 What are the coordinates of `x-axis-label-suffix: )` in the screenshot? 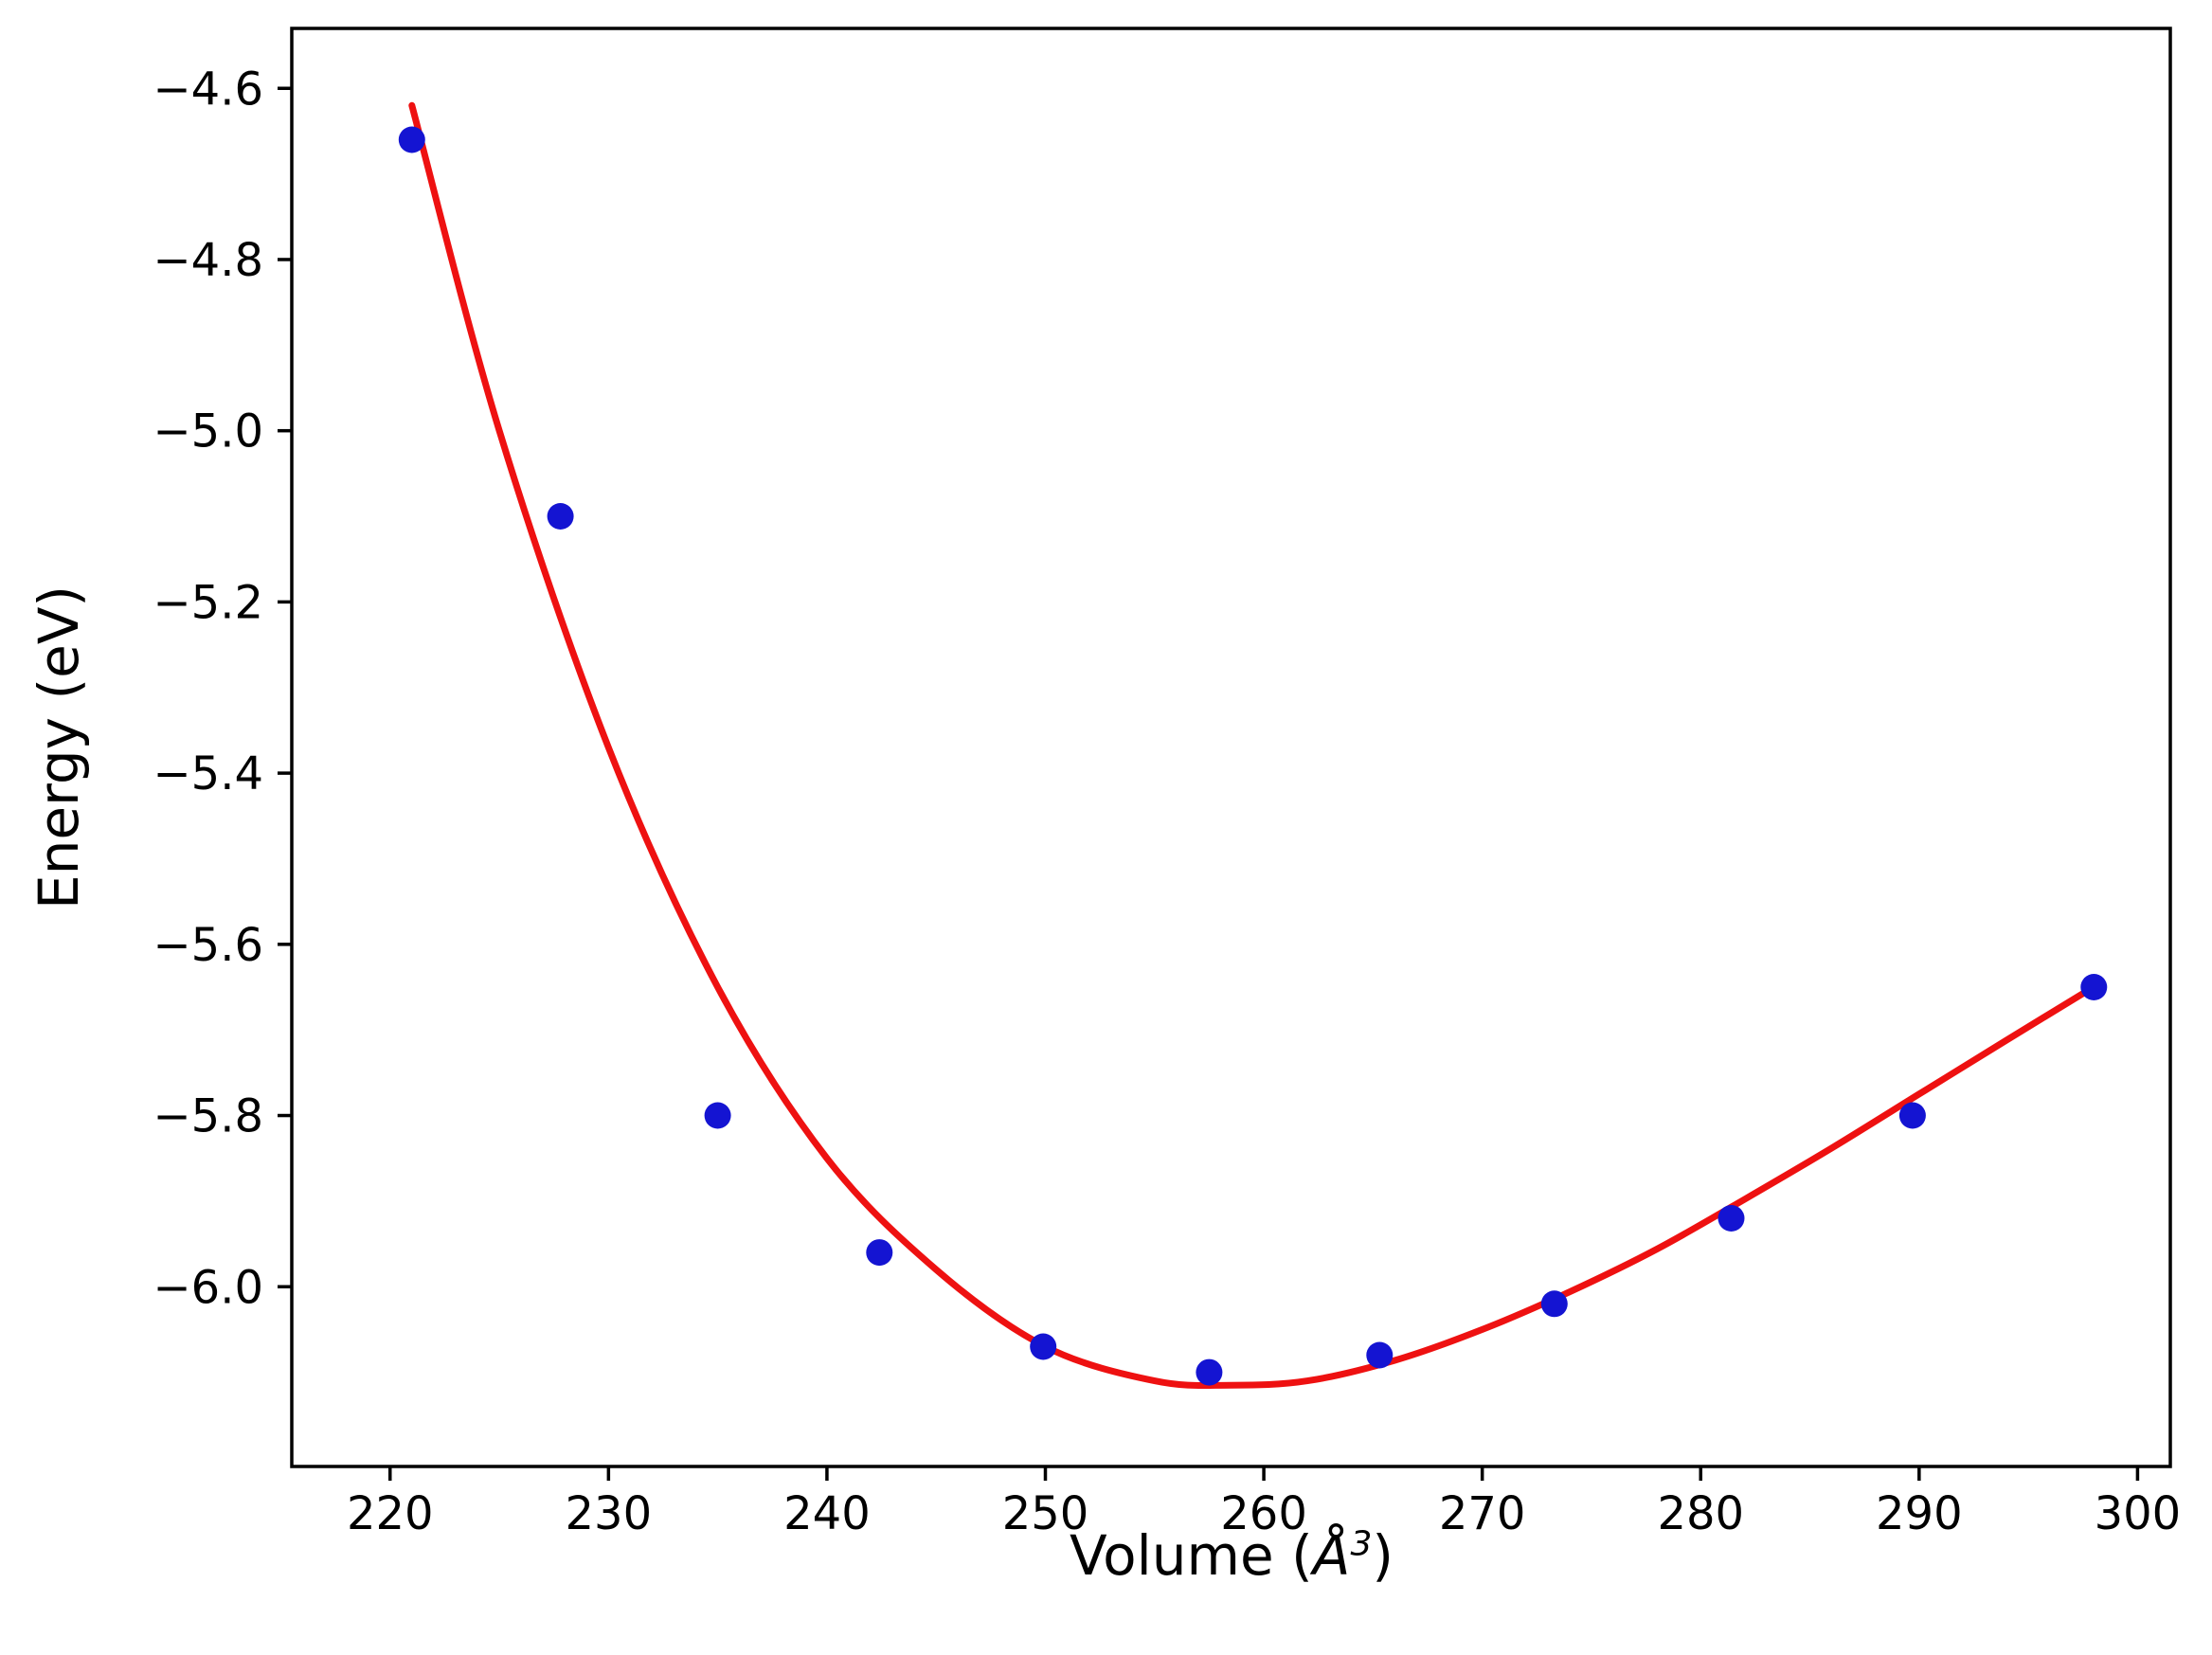 It's located at (1383, 1555).